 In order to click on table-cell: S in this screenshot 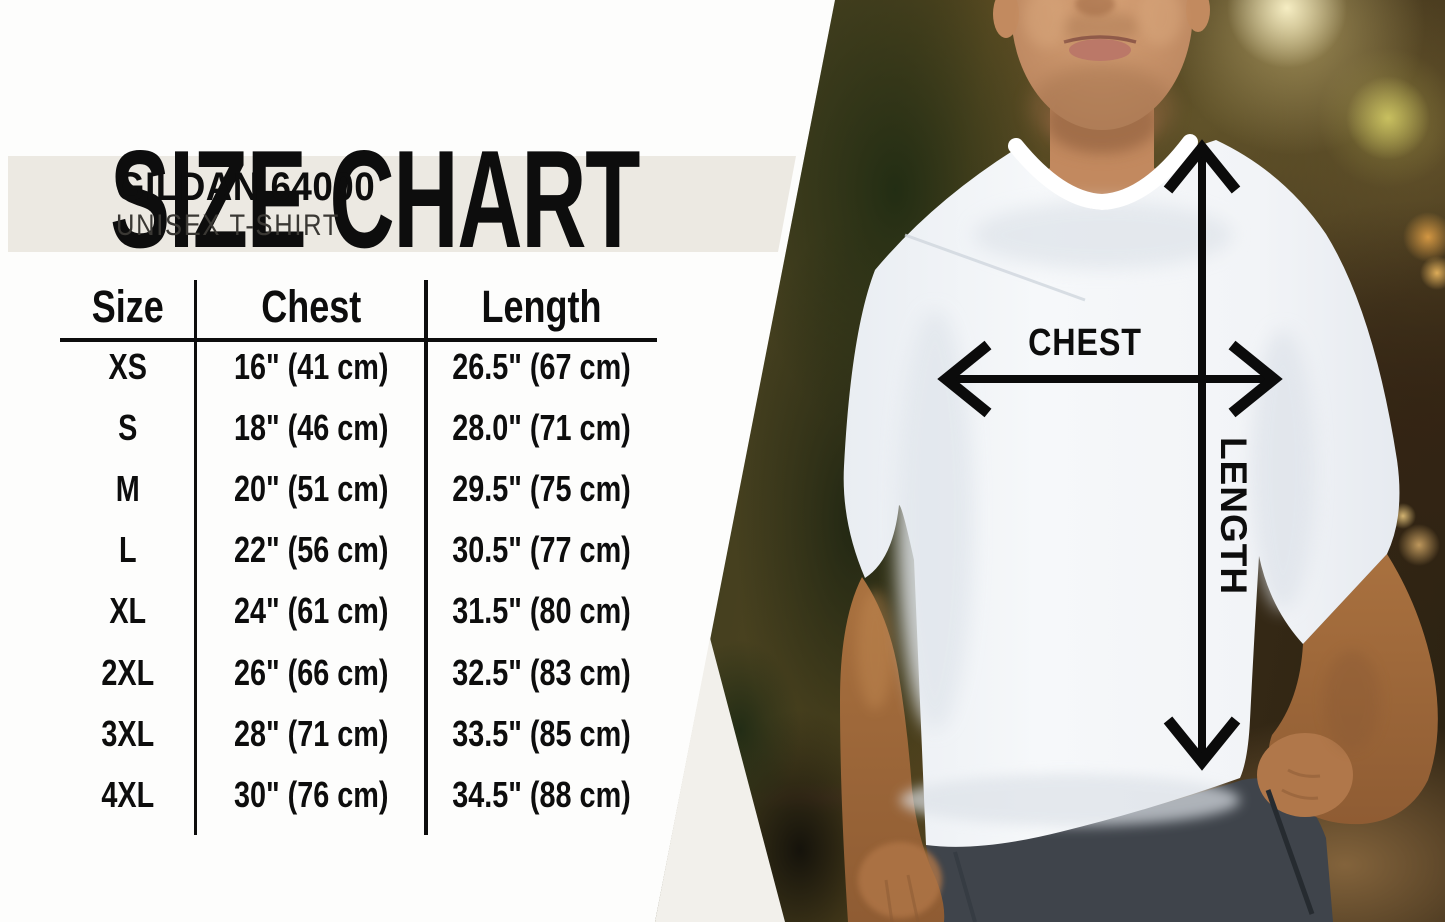, I will do `click(128, 427)`.